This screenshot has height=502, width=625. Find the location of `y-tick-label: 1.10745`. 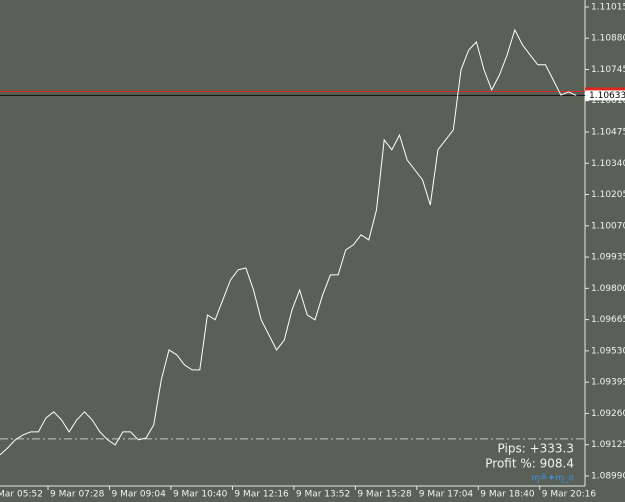

y-tick-label: 1.10745 is located at coordinates (608, 70).